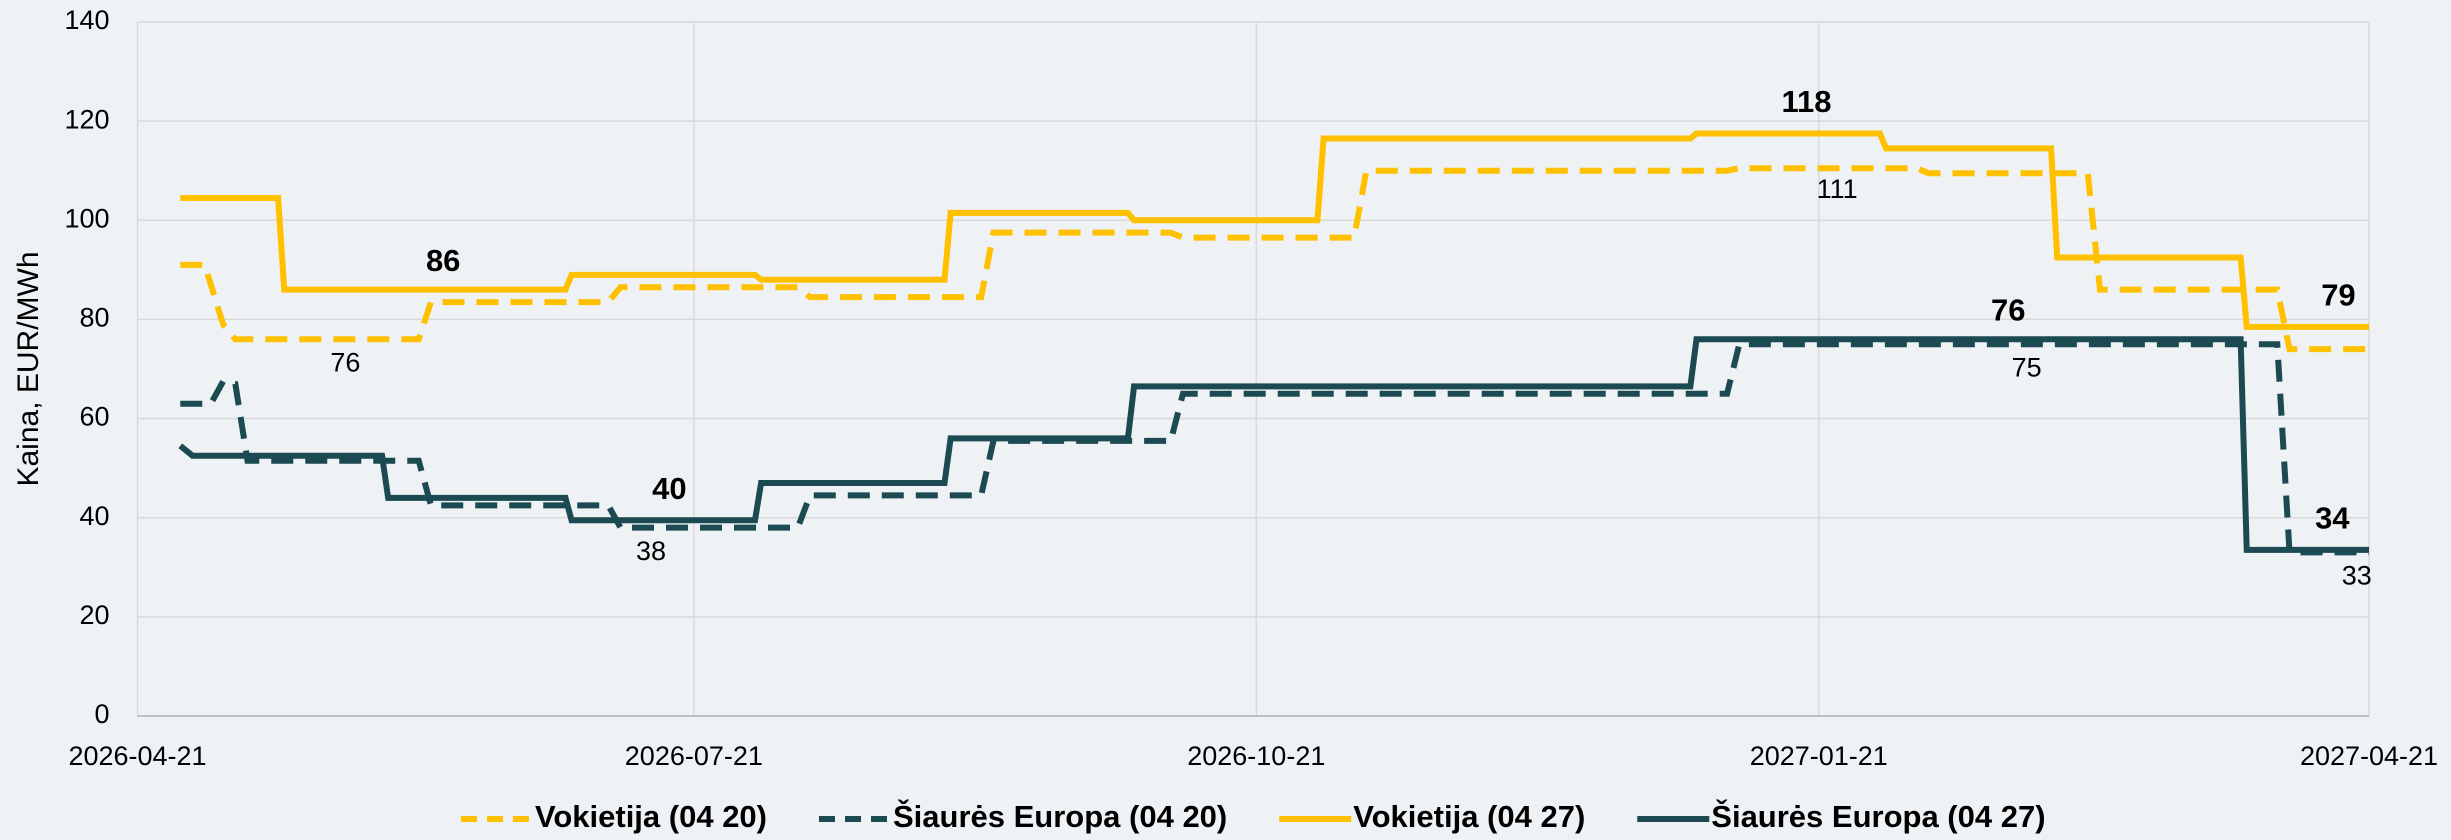  I want to click on y-tick-label: 80, so click(94, 318).